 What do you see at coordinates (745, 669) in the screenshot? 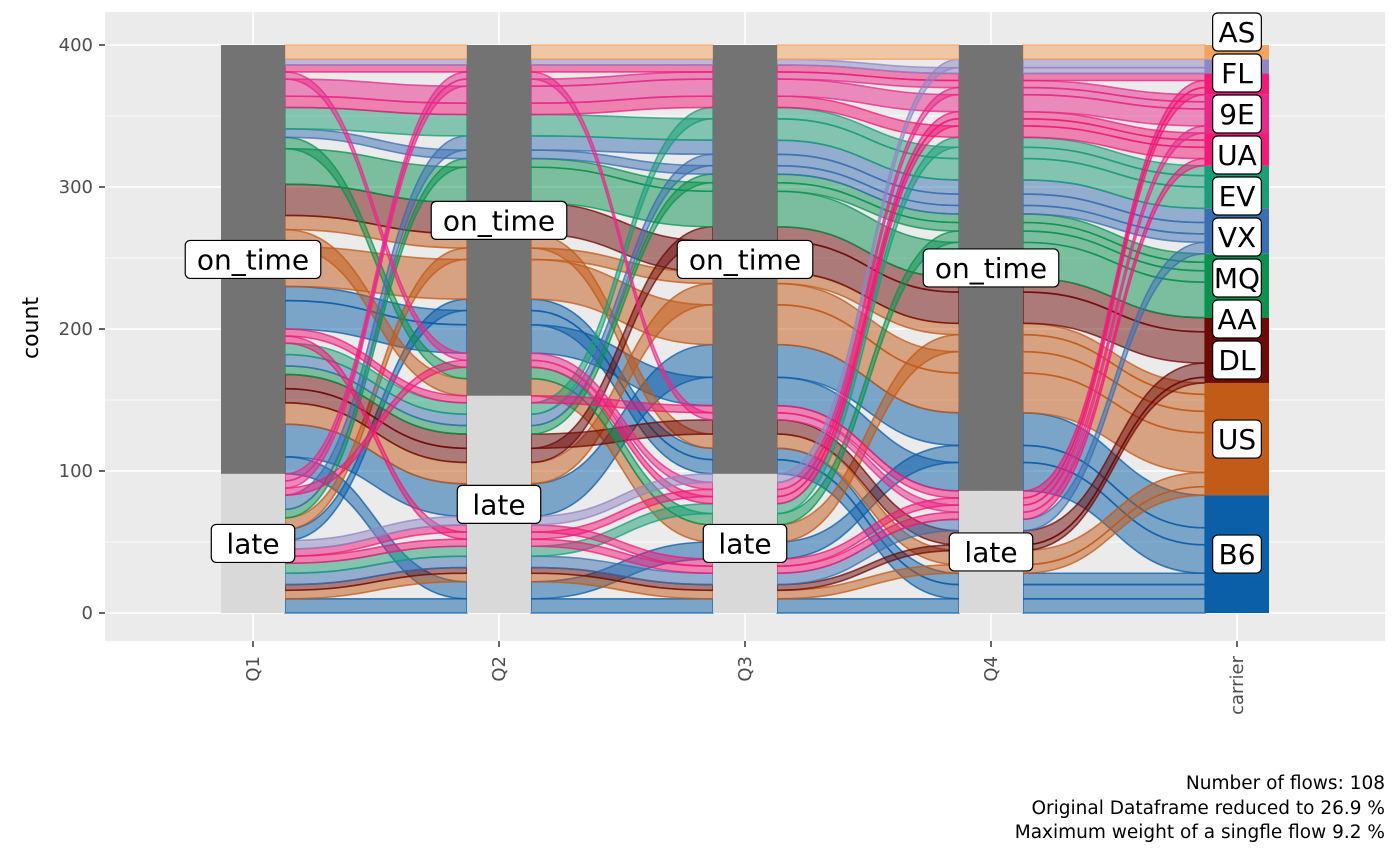
I see `x-tick-label: Q3` at bounding box center [745, 669].